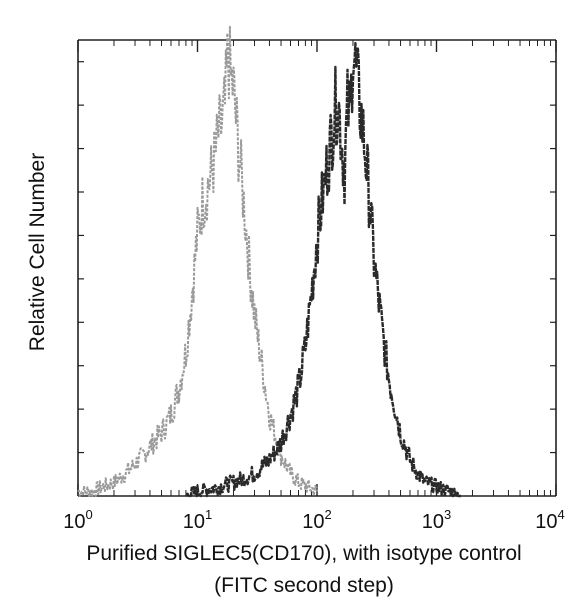 The width and height of the screenshot is (578, 599). What do you see at coordinates (197, 520) in the screenshot?
I see `x-tick-label: 10¹` at bounding box center [197, 520].